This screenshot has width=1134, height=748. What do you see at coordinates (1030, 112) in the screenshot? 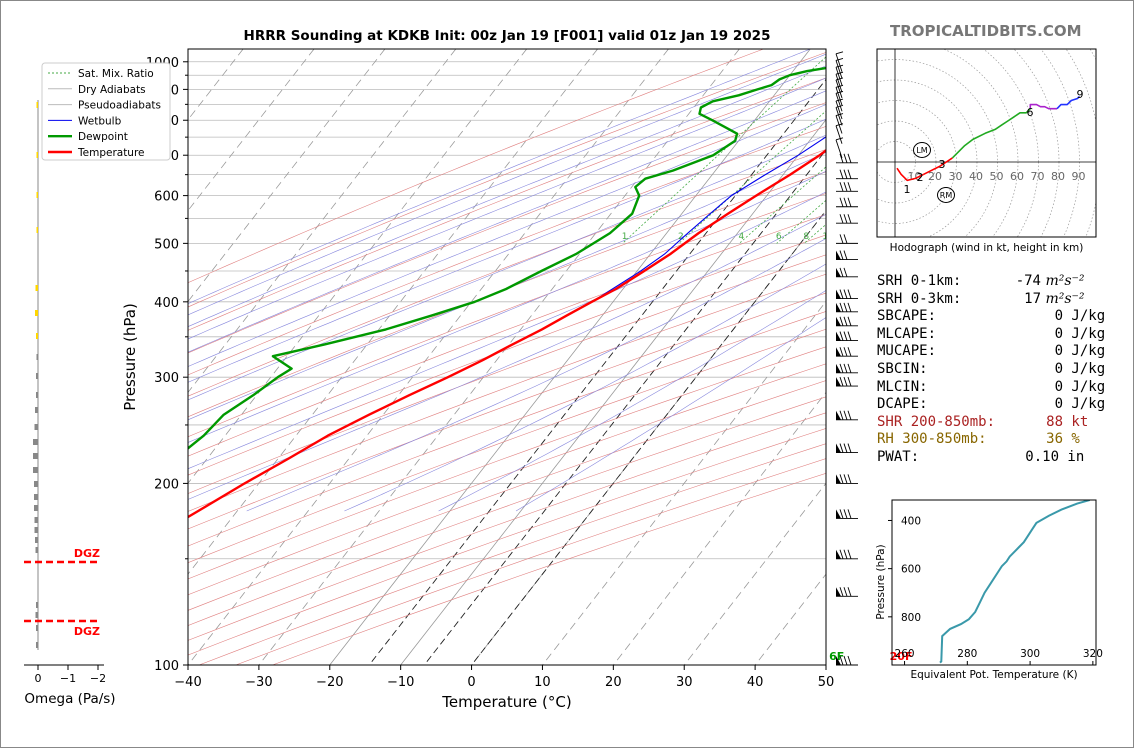
I see `hodograph-height-label: 6` at bounding box center [1030, 112].